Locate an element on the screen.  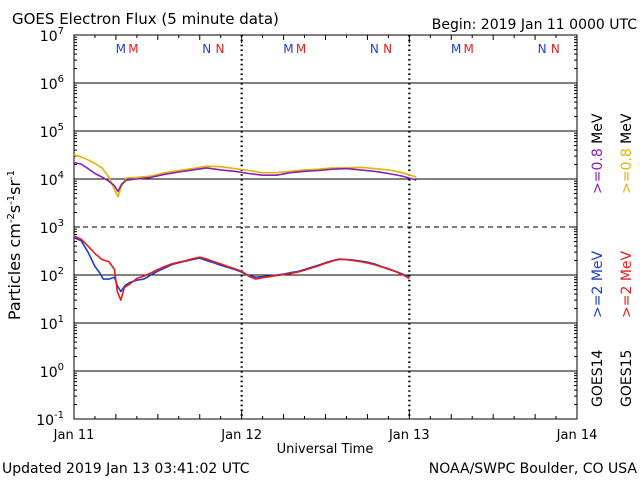
source-credit: NOAA/SWPC Boulder, CO USA is located at coordinates (533, 469).